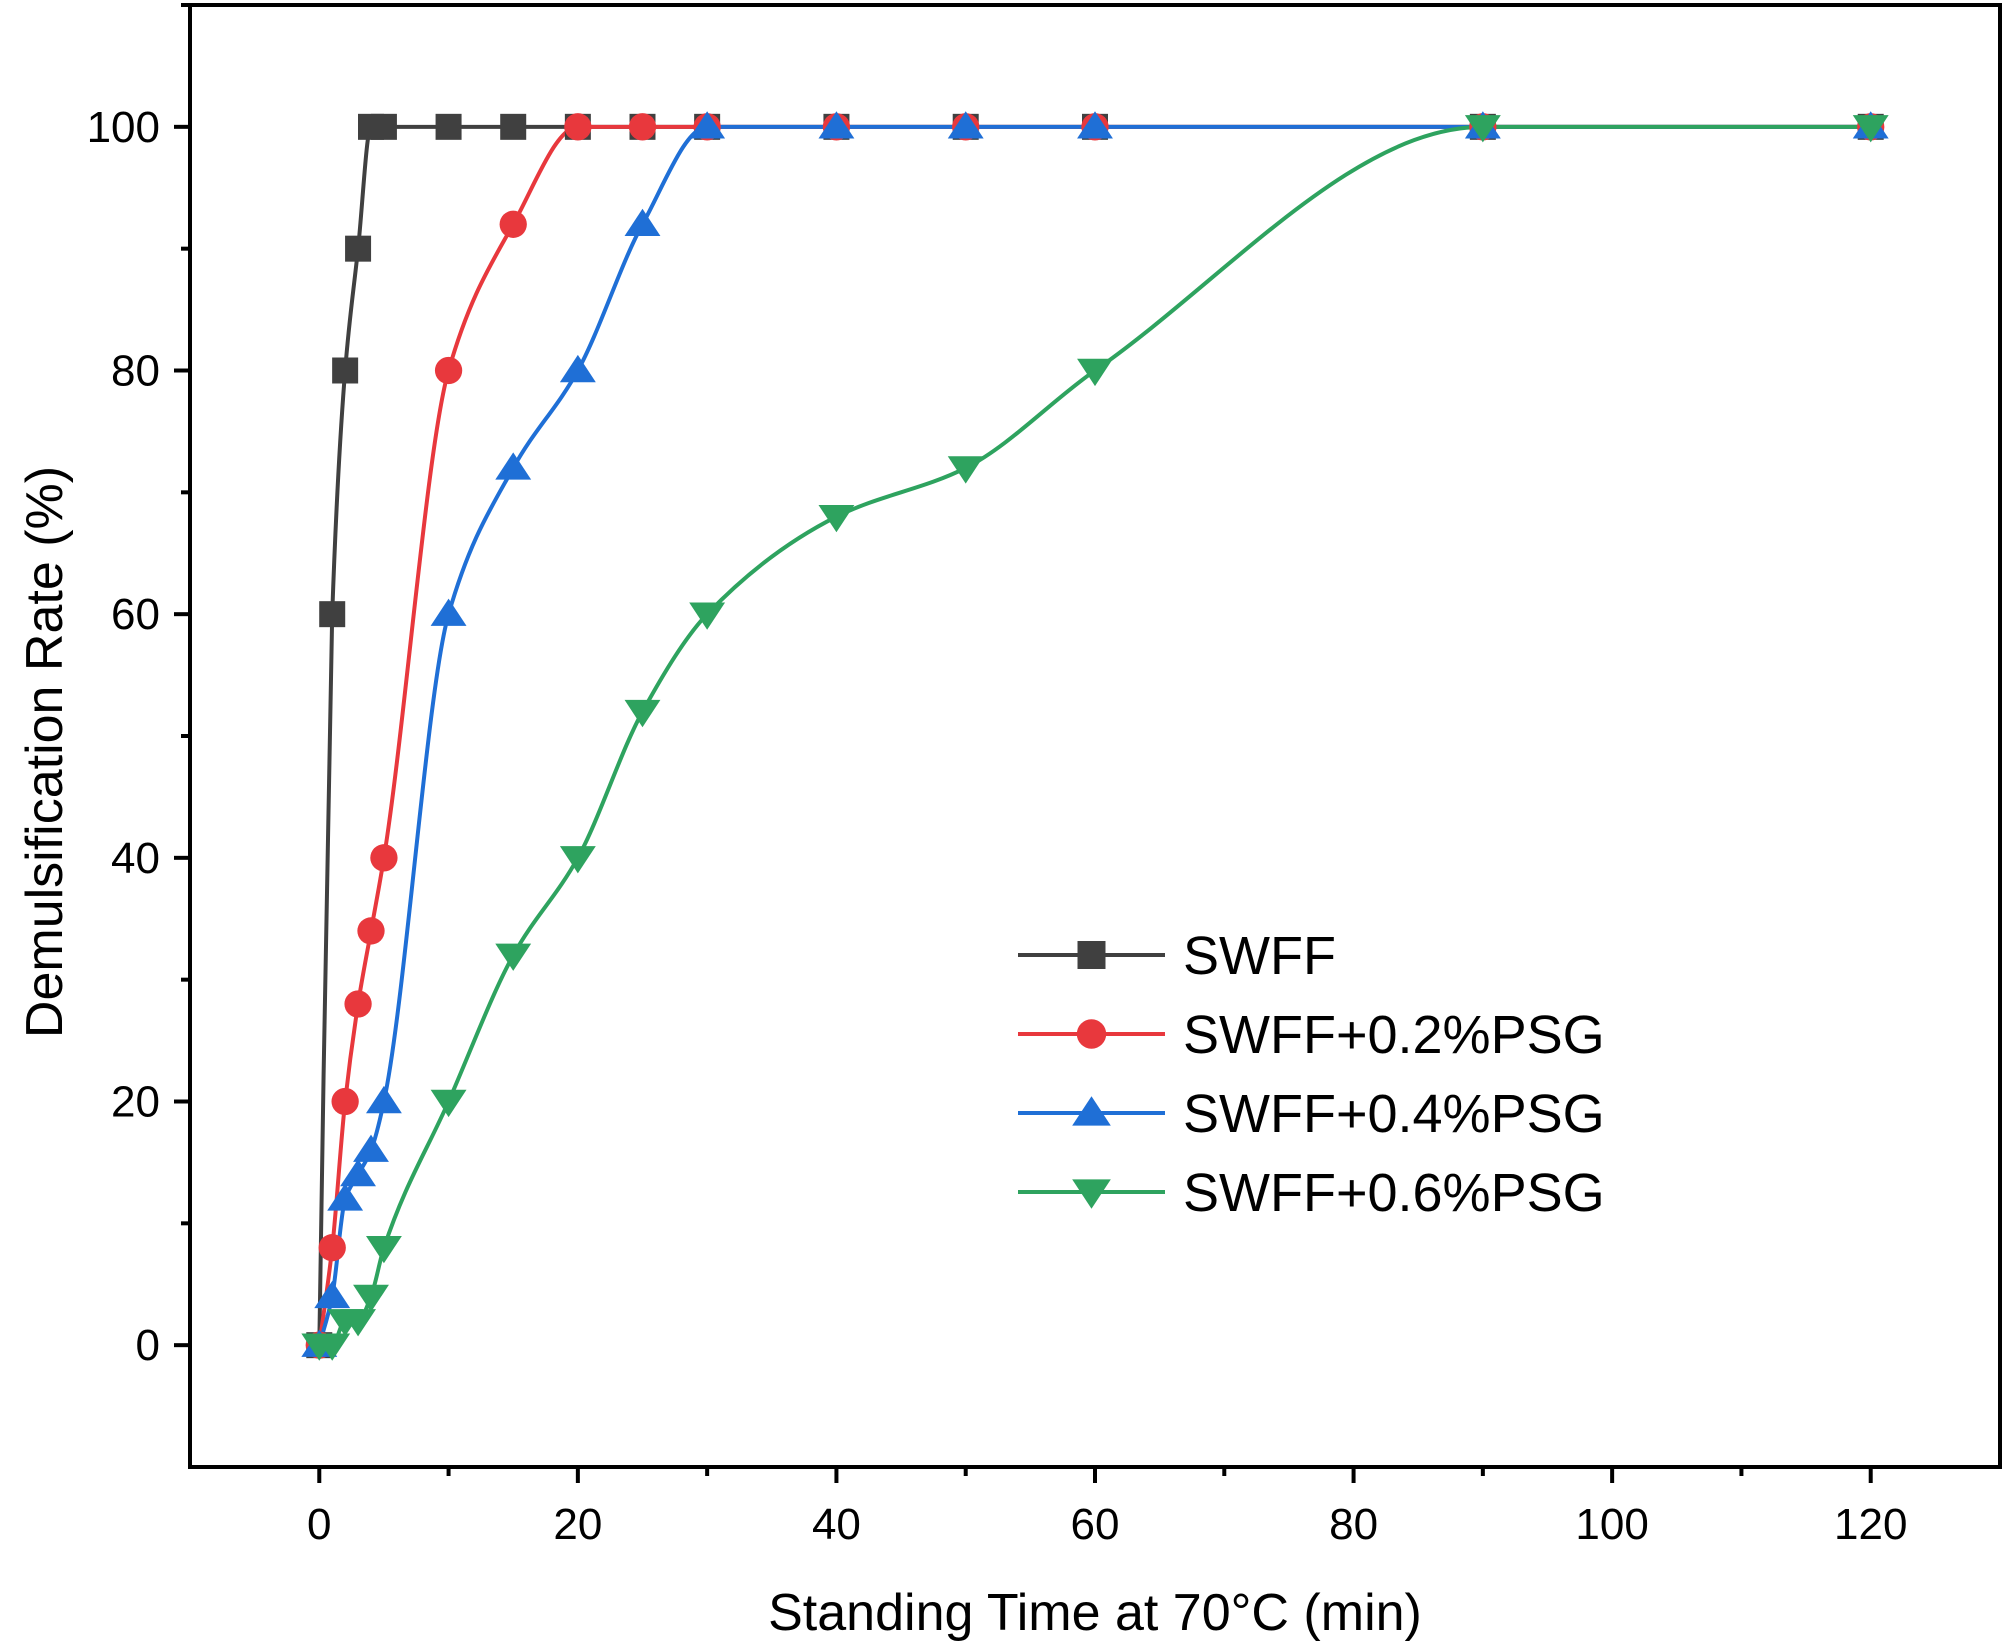  Describe the element at coordinates (1259, 956) in the screenshot. I see `legend-label-0: SWFF` at that location.